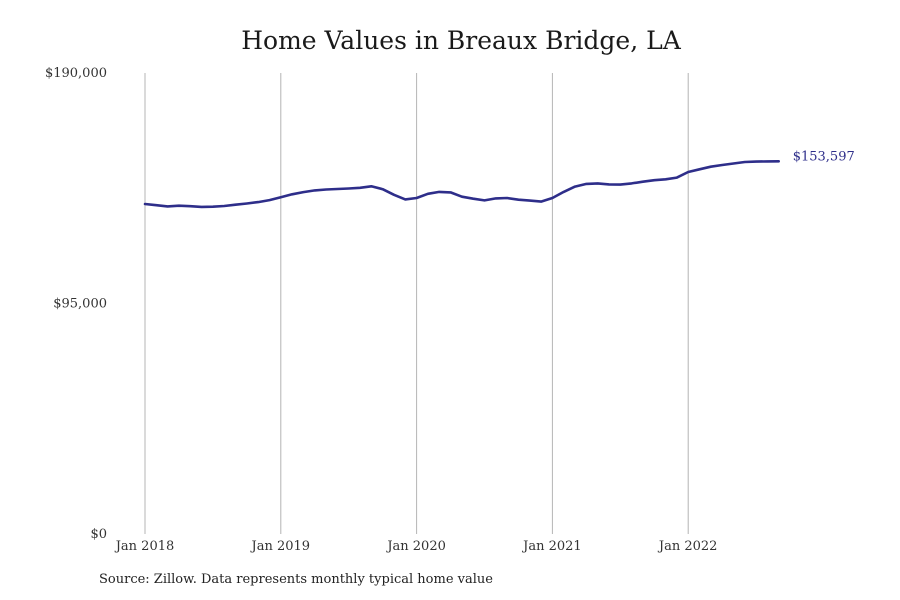 Image resolution: width=900 pixels, height=600 pixels. I want to click on y-axis-tick-labels: $0 $95,000 $190,000, so click(76, 304).